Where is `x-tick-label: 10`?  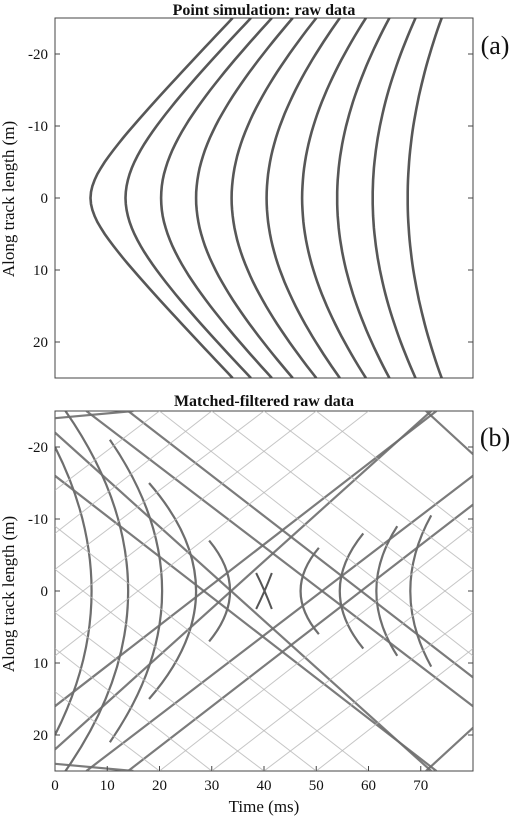
x-tick-label: 10 is located at coordinates (107, 786).